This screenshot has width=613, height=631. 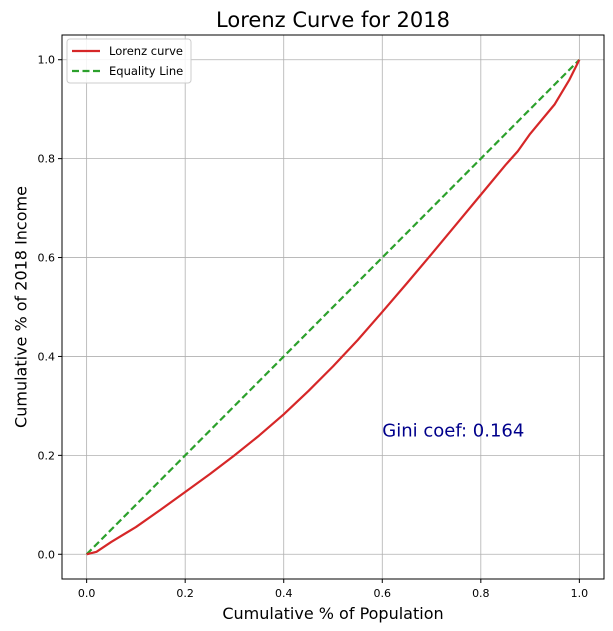 What do you see at coordinates (47, 356) in the screenshot?
I see `y-tick-label: 0.4` at bounding box center [47, 356].